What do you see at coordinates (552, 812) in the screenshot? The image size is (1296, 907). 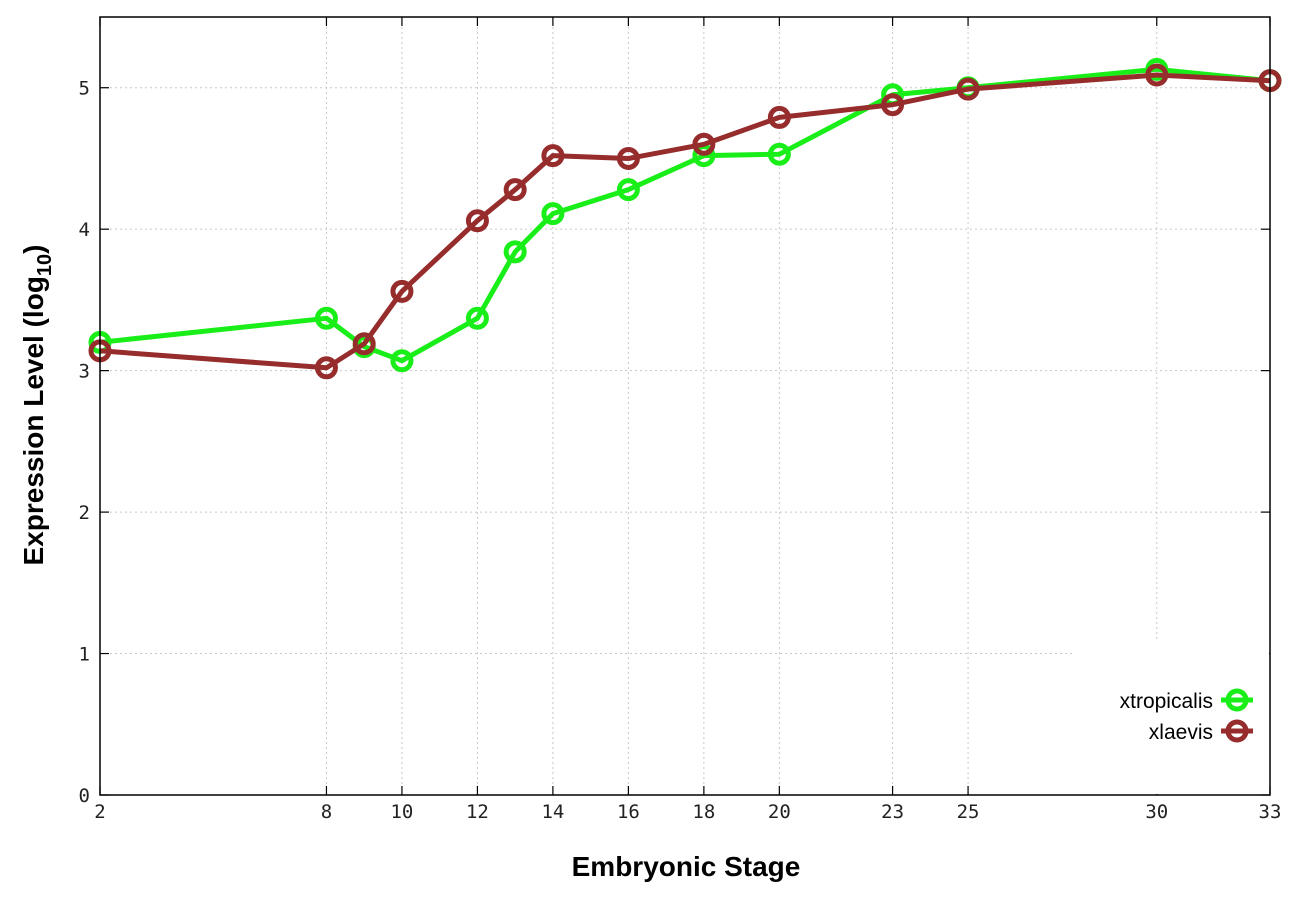 I see `x-tick-label: 14` at bounding box center [552, 812].